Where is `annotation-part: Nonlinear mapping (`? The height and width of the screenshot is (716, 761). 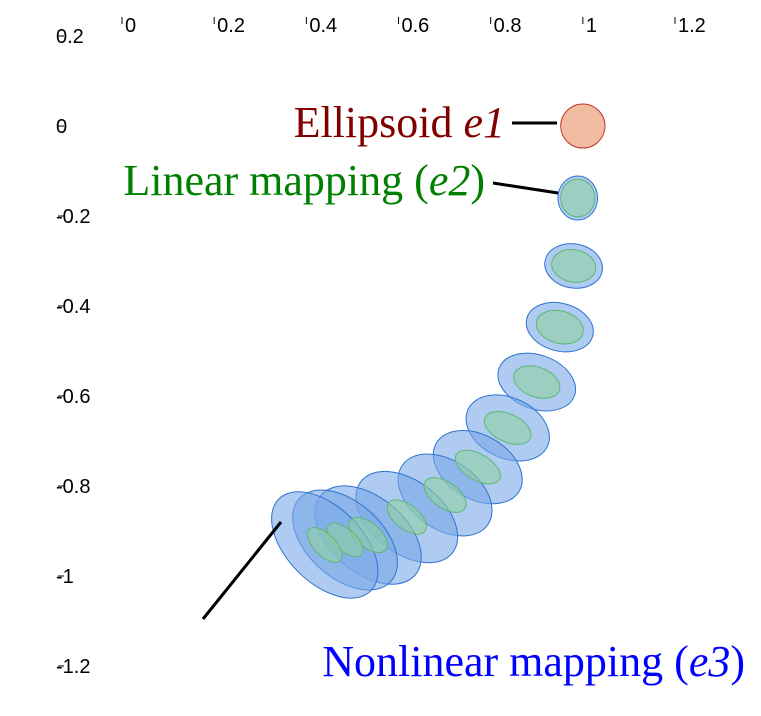 annotation-part: Nonlinear mapping ( is located at coordinates (505, 661).